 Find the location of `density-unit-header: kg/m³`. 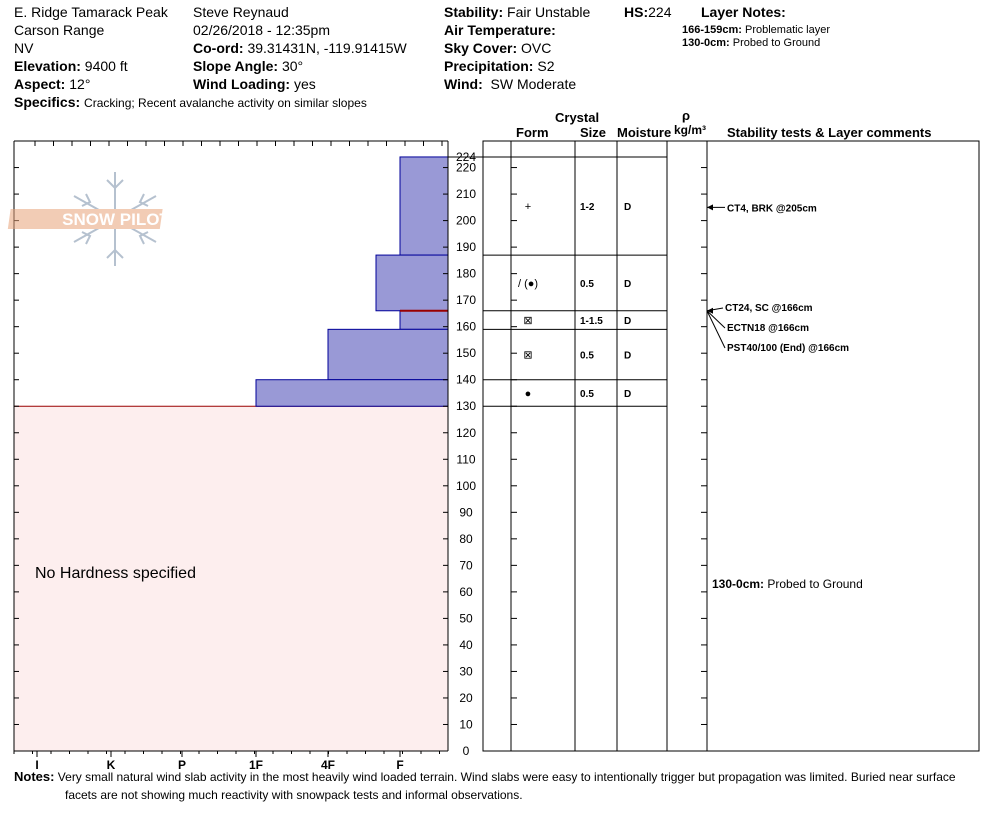

density-unit-header: kg/m³ is located at coordinates (690, 130).